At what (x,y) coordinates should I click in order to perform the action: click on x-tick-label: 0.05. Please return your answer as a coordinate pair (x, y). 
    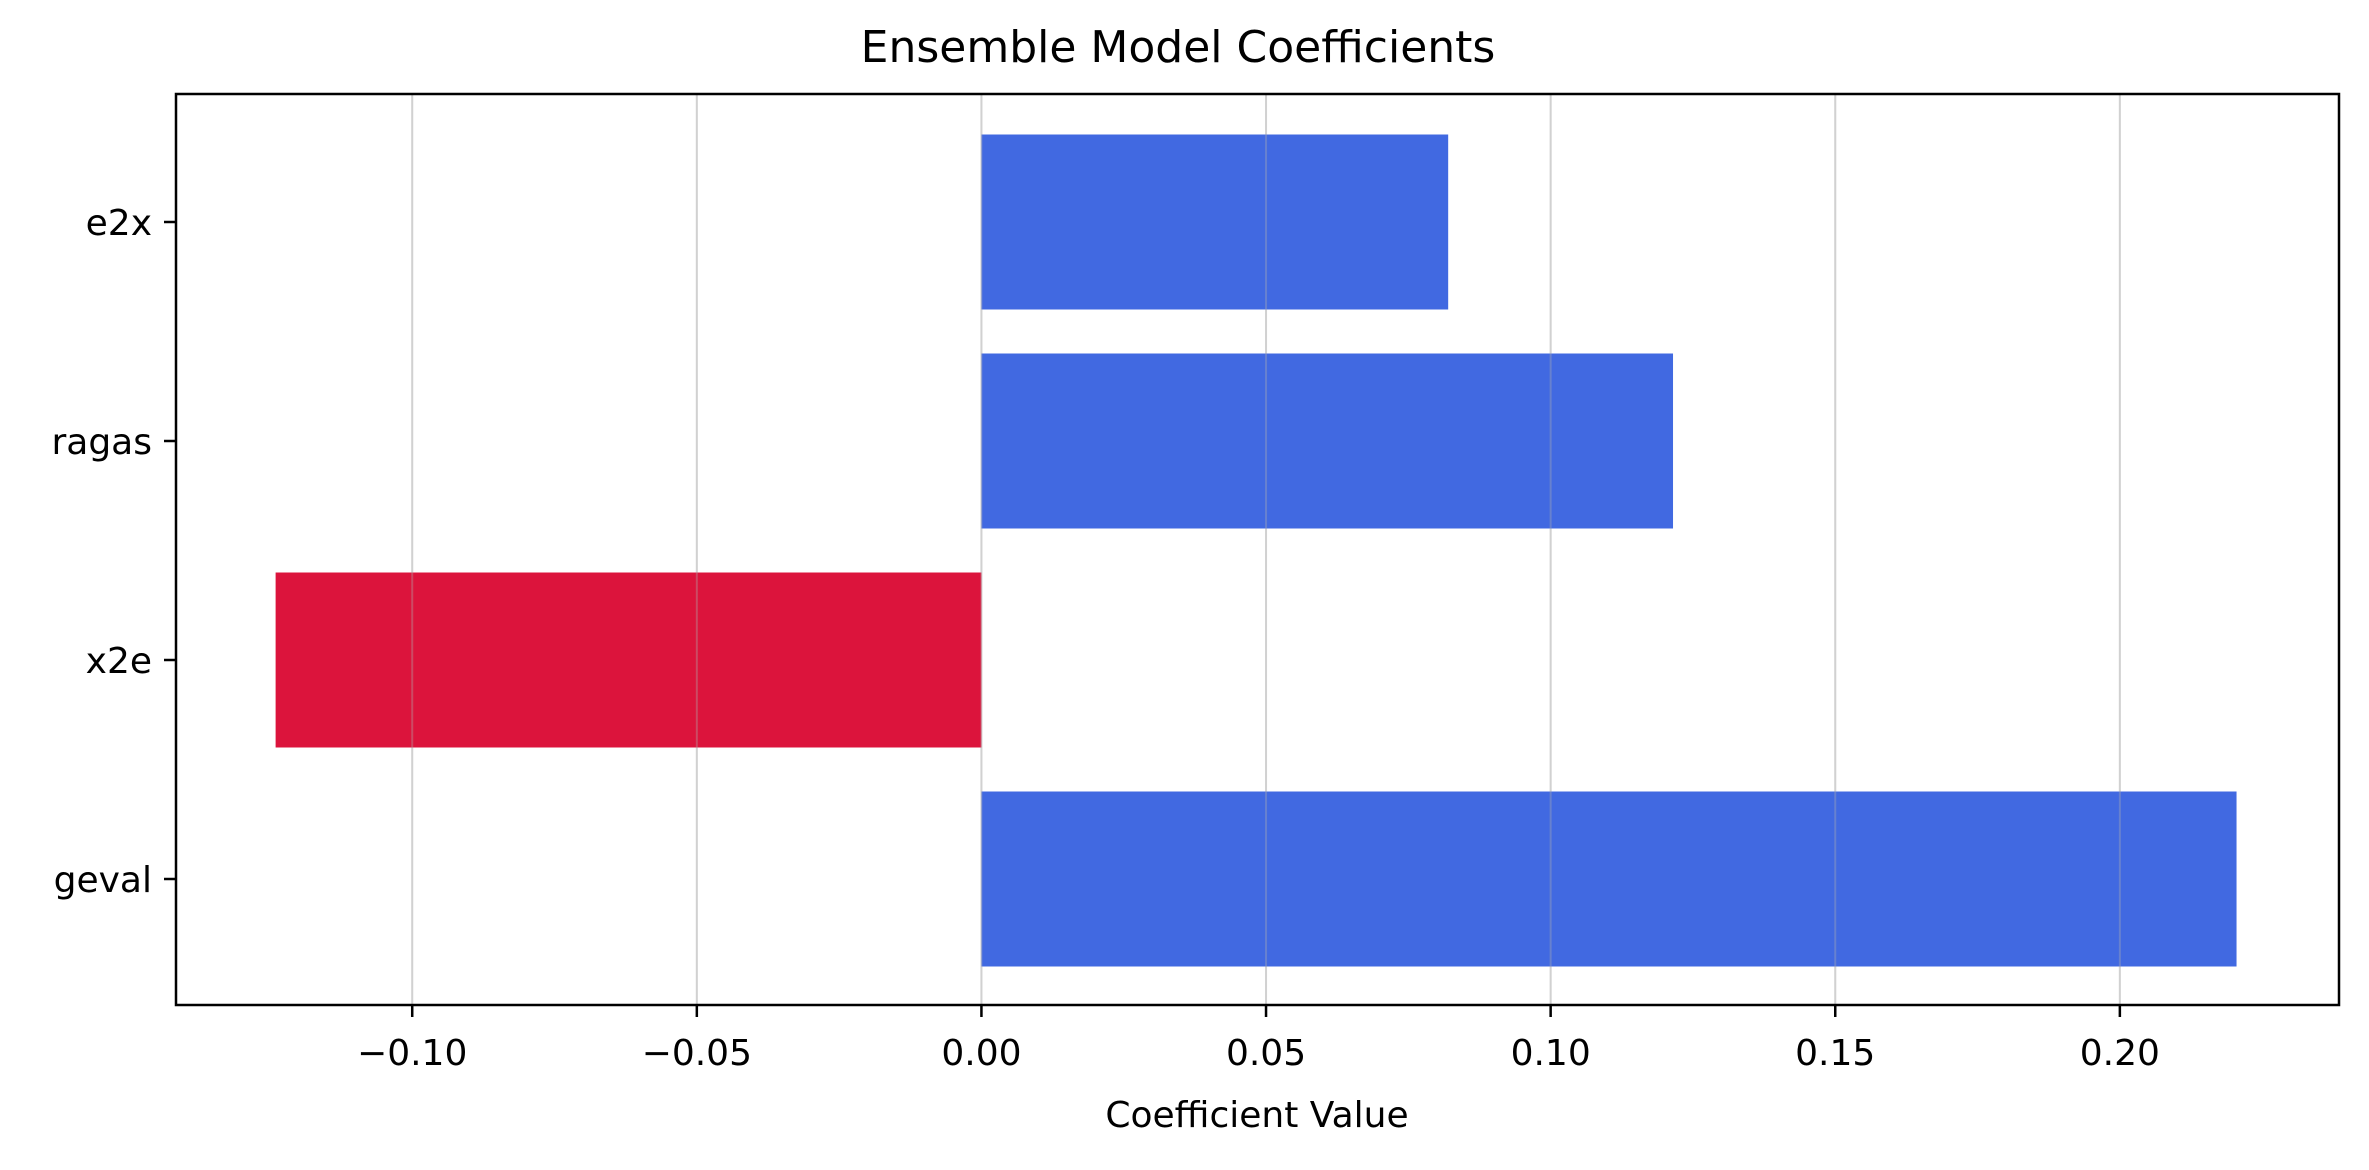
    Looking at the image, I should click on (1266, 1053).